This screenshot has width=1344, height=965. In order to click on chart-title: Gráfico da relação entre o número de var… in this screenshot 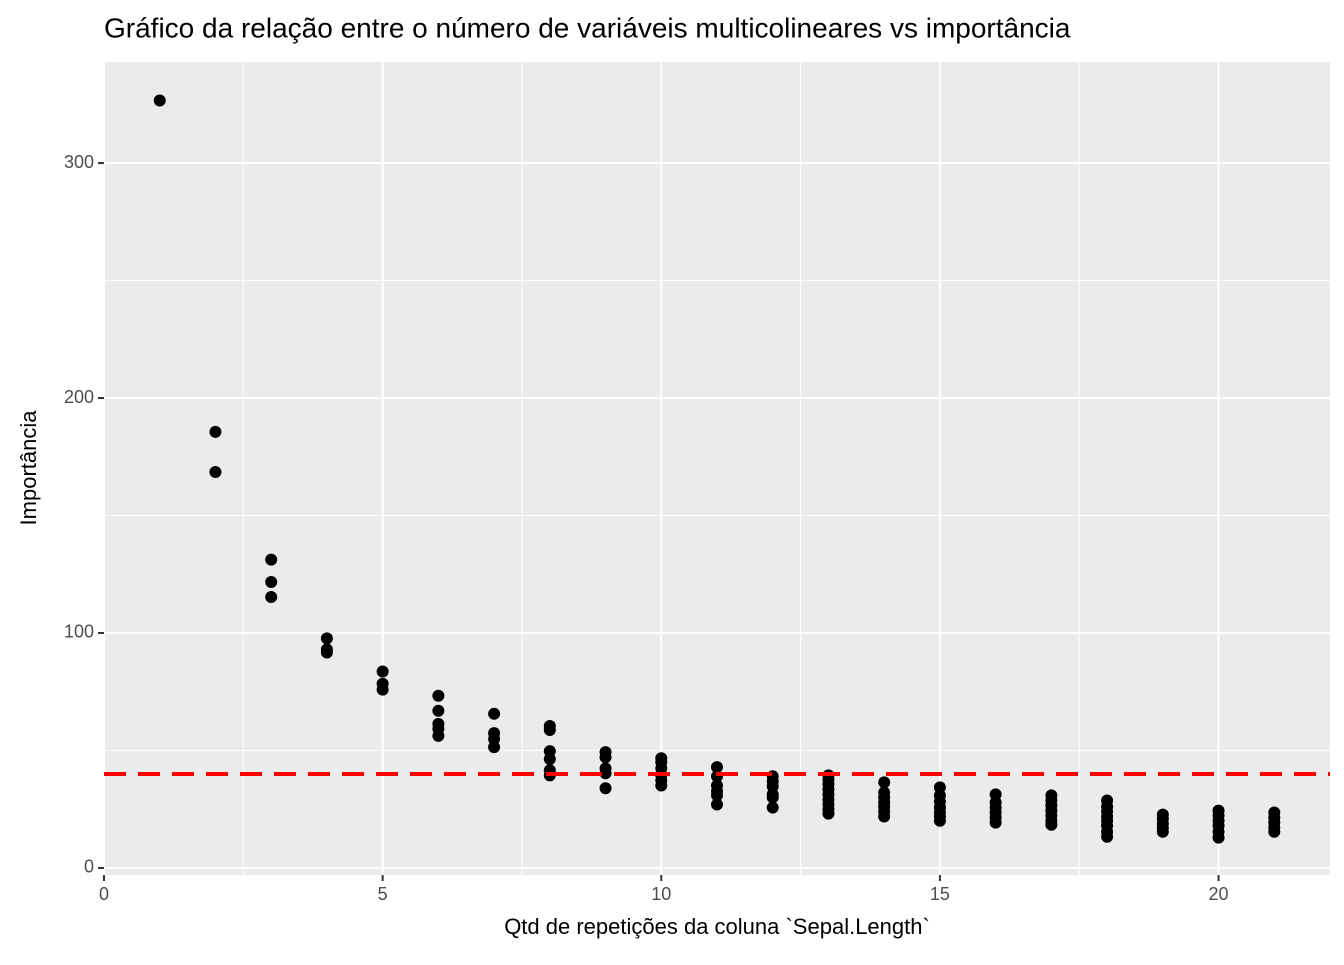, I will do `click(587, 27)`.